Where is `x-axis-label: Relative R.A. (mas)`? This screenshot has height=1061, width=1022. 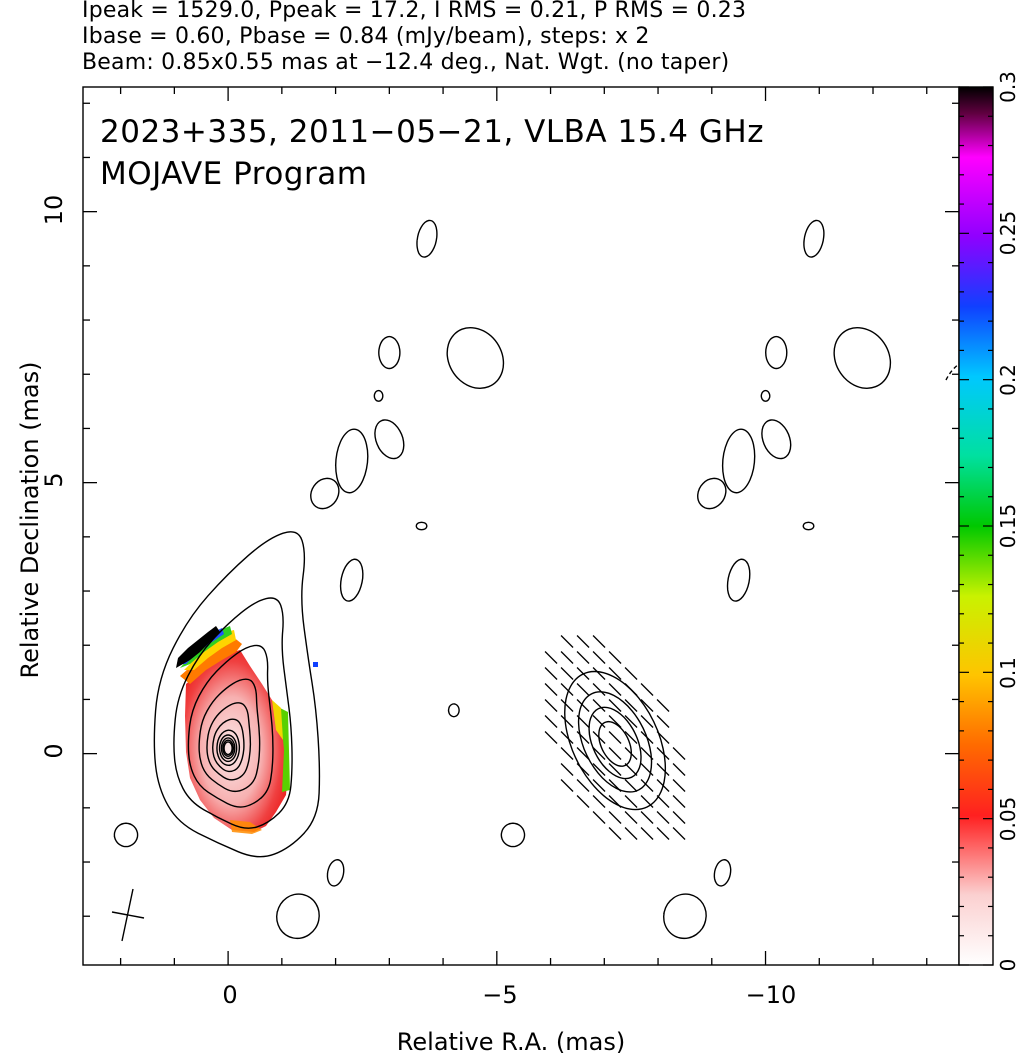
x-axis-label: Relative R.A. (mas) is located at coordinates (511, 1042).